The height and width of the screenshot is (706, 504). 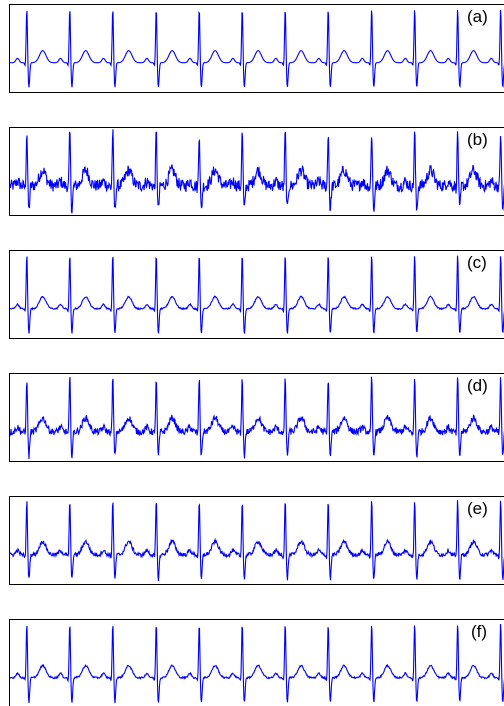 I want to click on panel-f-signal-line, so click(x=256, y=663).